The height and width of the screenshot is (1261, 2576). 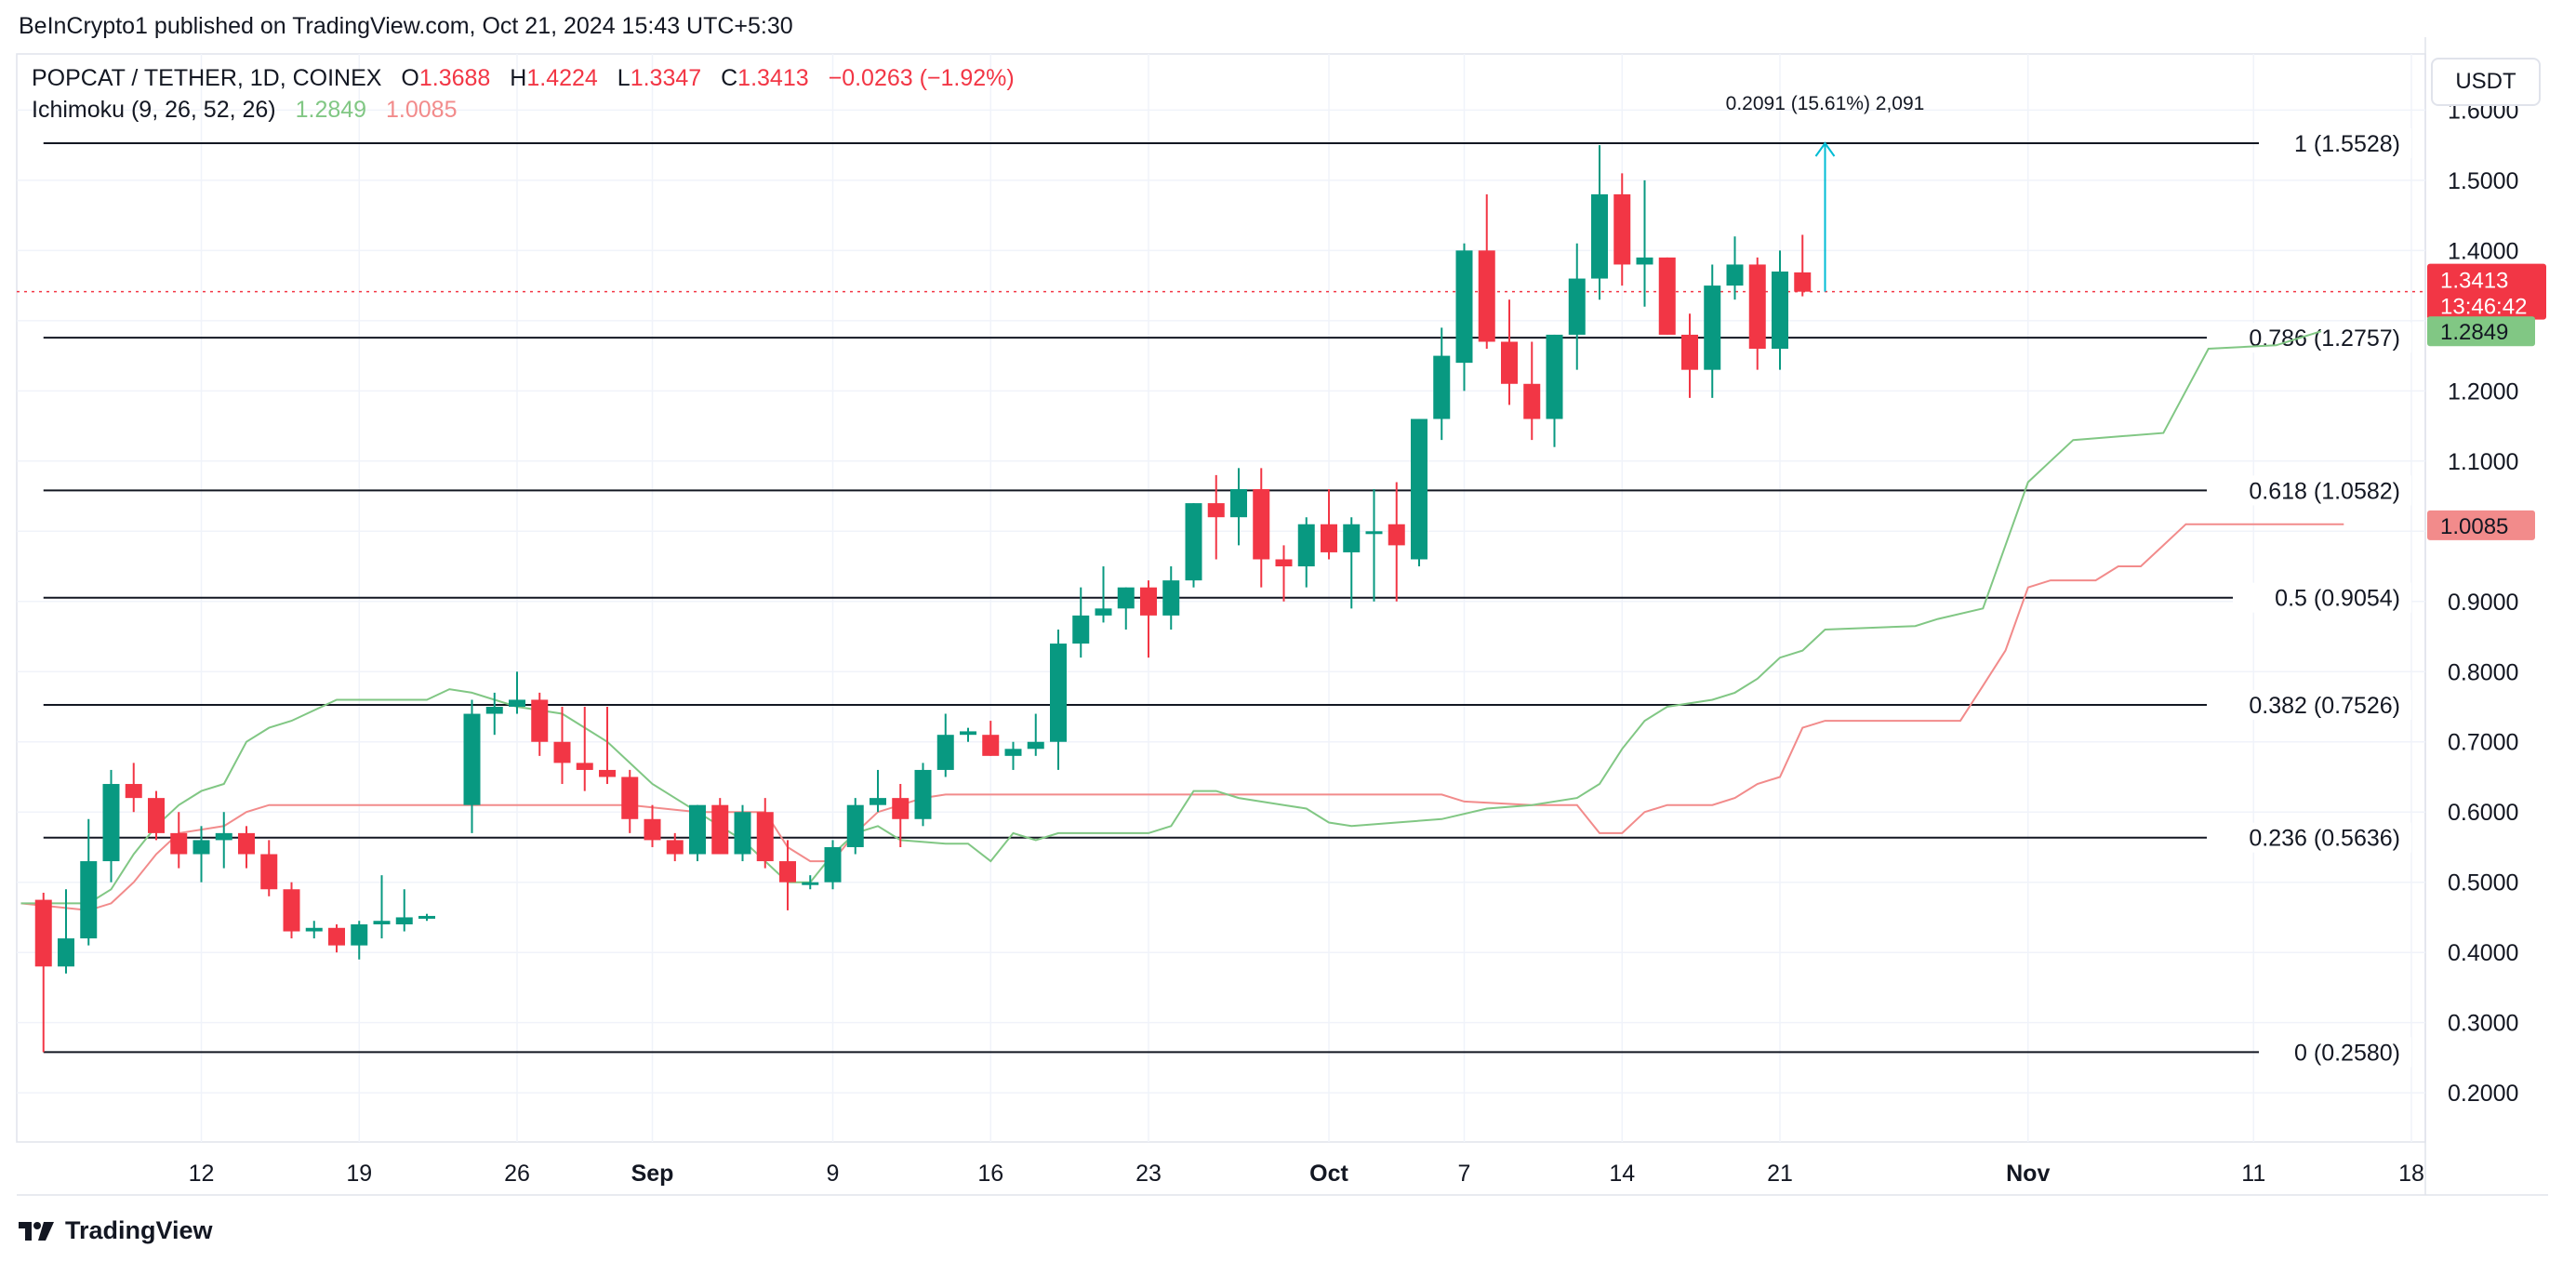 I want to click on y-tick-label: 0.3000, so click(x=2483, y=1024).